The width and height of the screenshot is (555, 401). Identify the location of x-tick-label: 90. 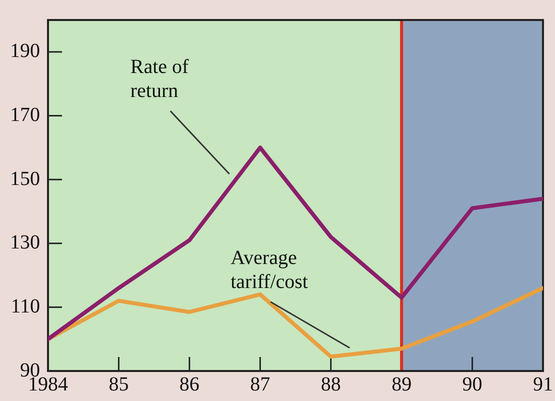
(472, 384).